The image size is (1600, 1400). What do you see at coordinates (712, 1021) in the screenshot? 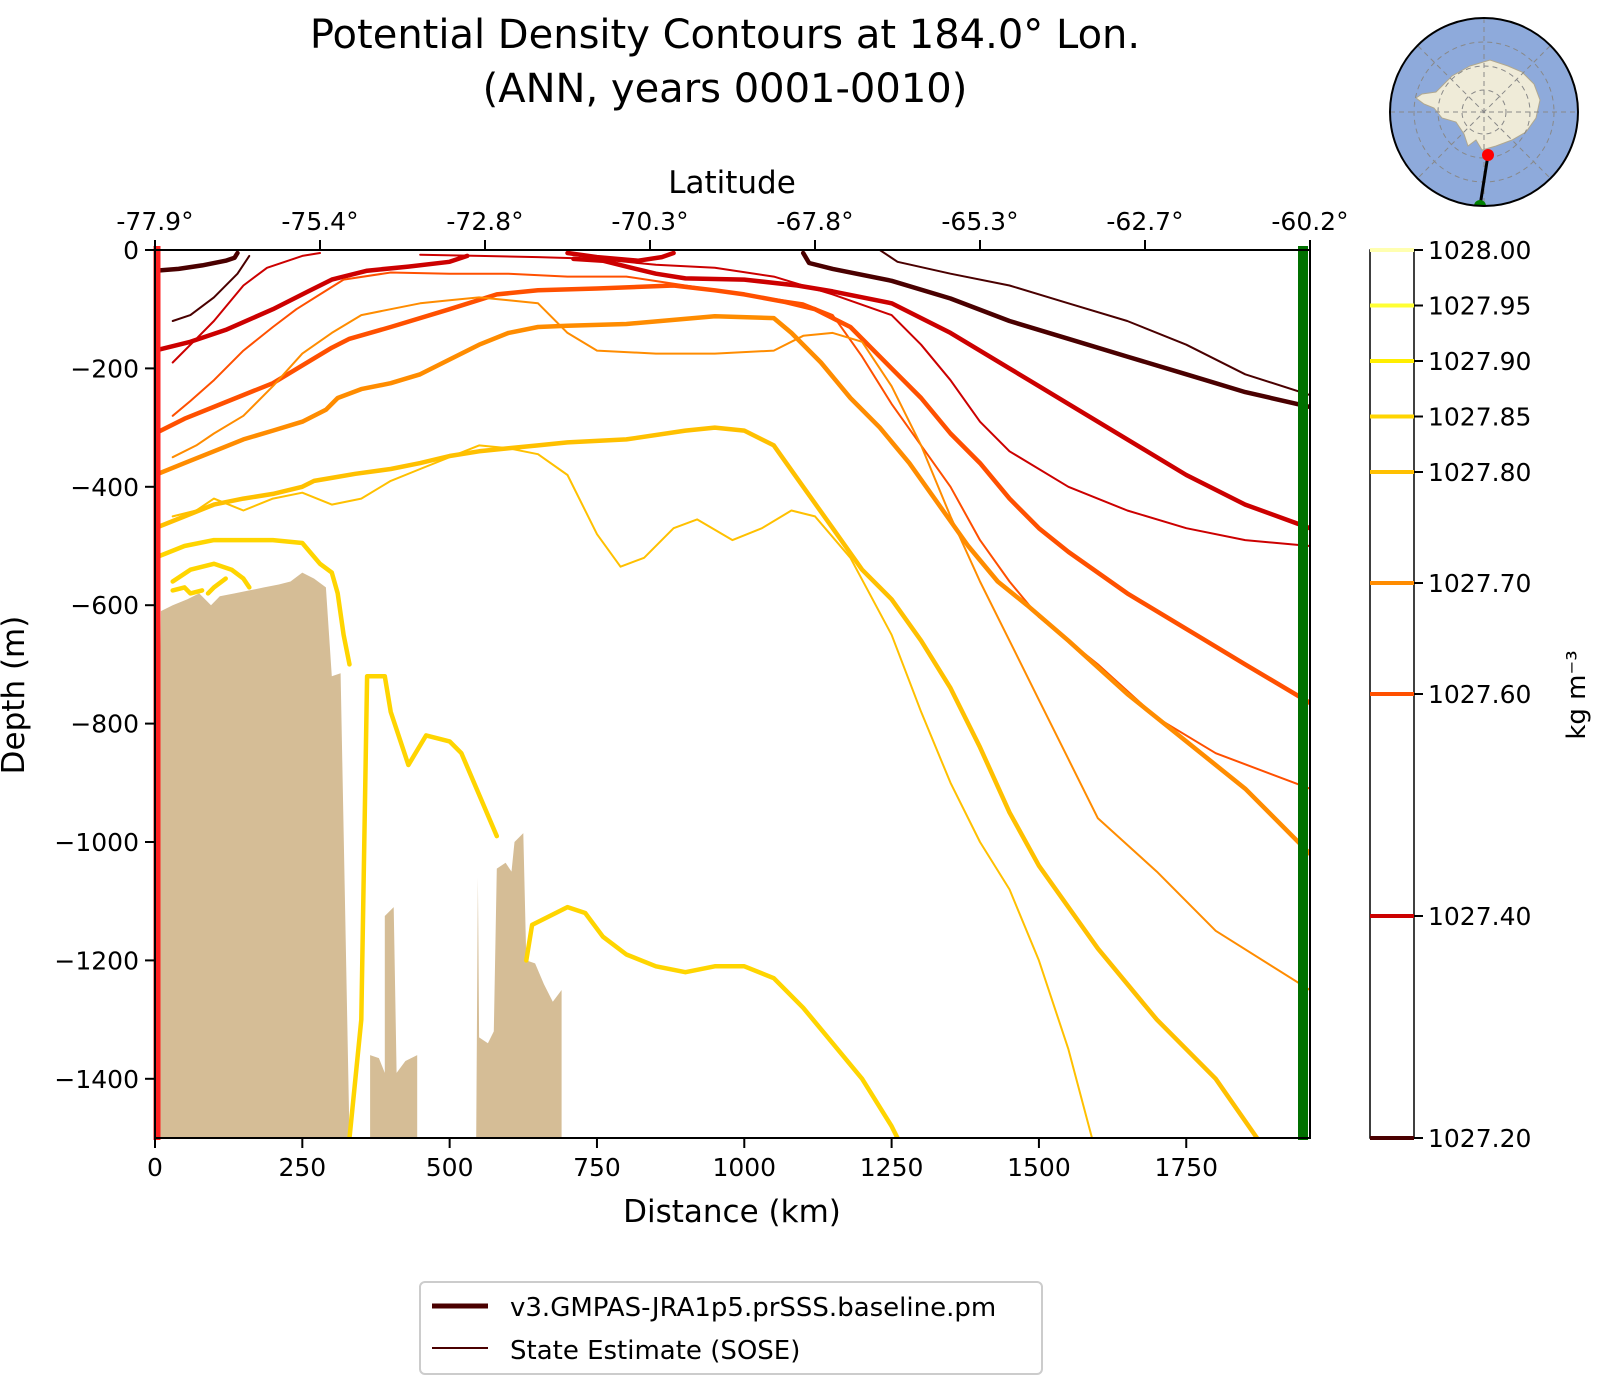
I see `contour-model-1027-85-seg2` at bounding box center [712, 1021].